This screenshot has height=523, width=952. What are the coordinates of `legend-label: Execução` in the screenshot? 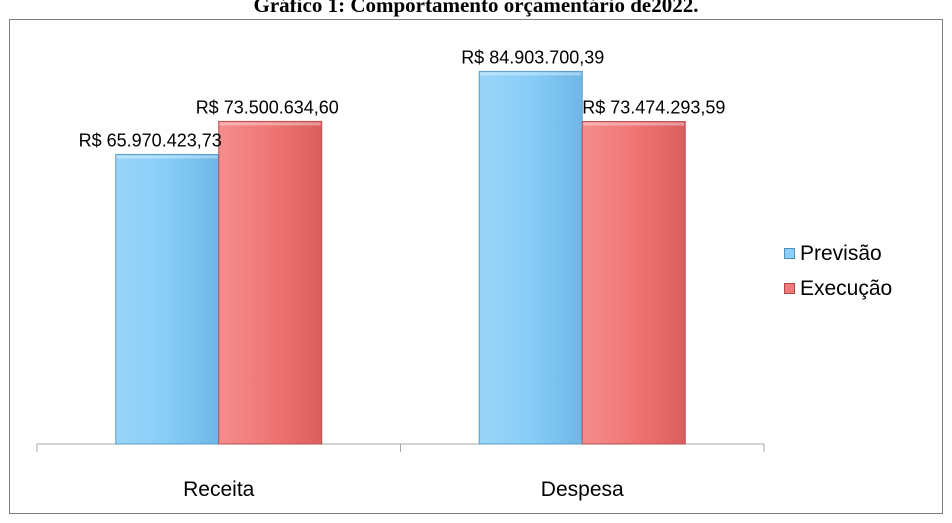 It's located at (846, 288).